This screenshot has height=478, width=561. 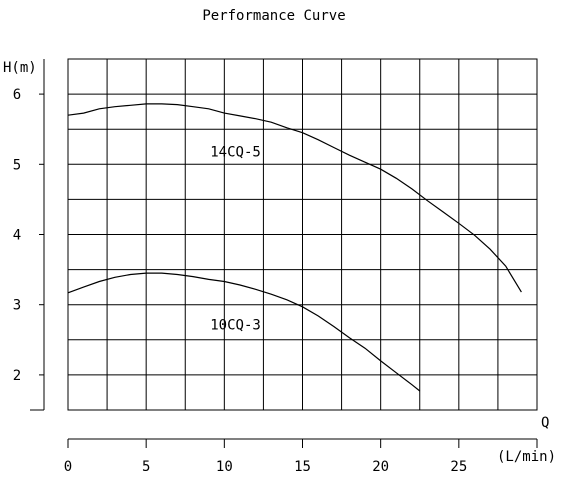 What do you see at coordinates (17, 306) in the screenshot?
I see `y-tick-label: 3` at bounding box center [17, 306].